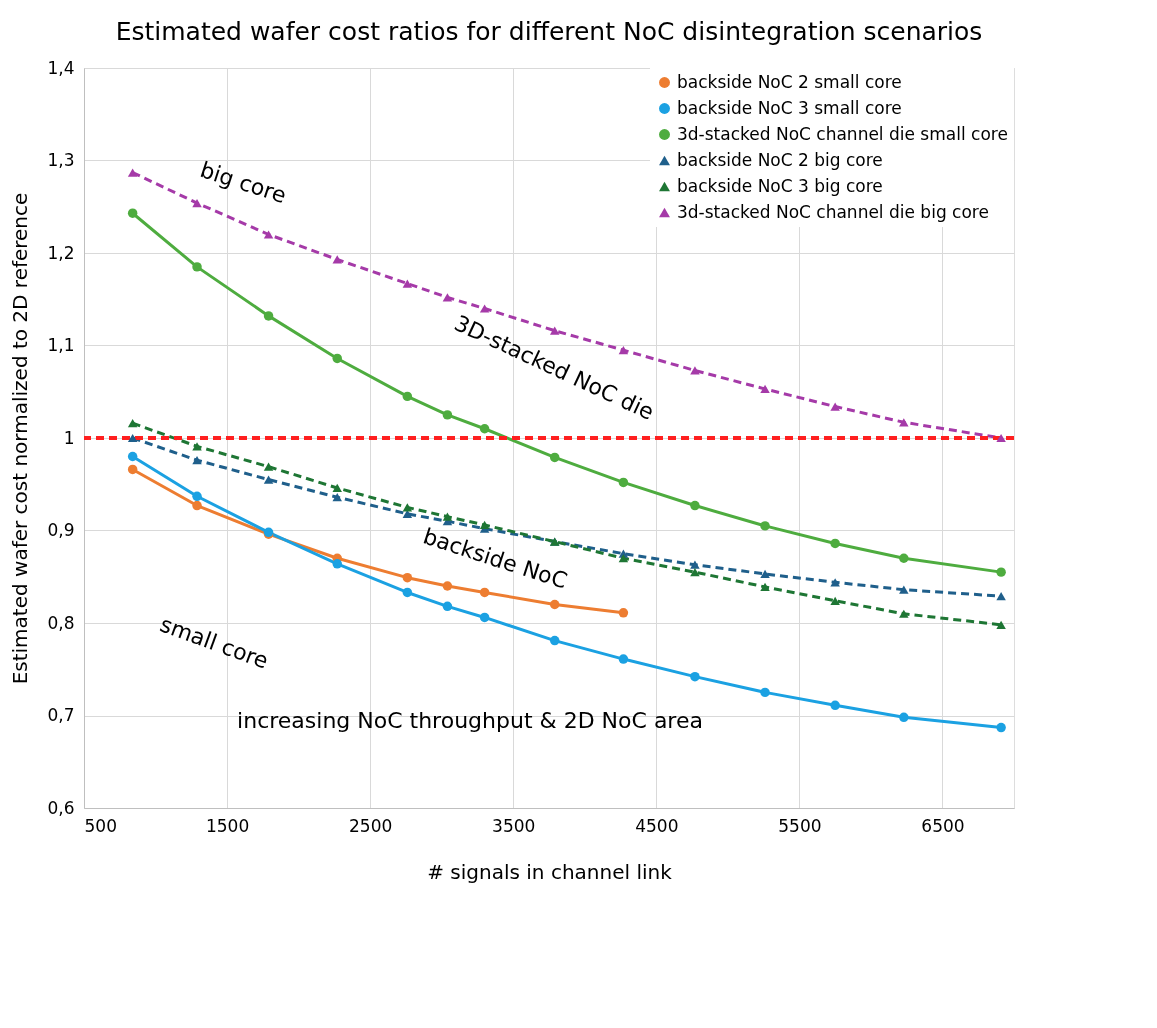 This screenshot has height=1028, width=1157. Describe the element at coordinates (789, 81) in the screenshot. I see `legend-label: backside NoC 2 small core` at that location.